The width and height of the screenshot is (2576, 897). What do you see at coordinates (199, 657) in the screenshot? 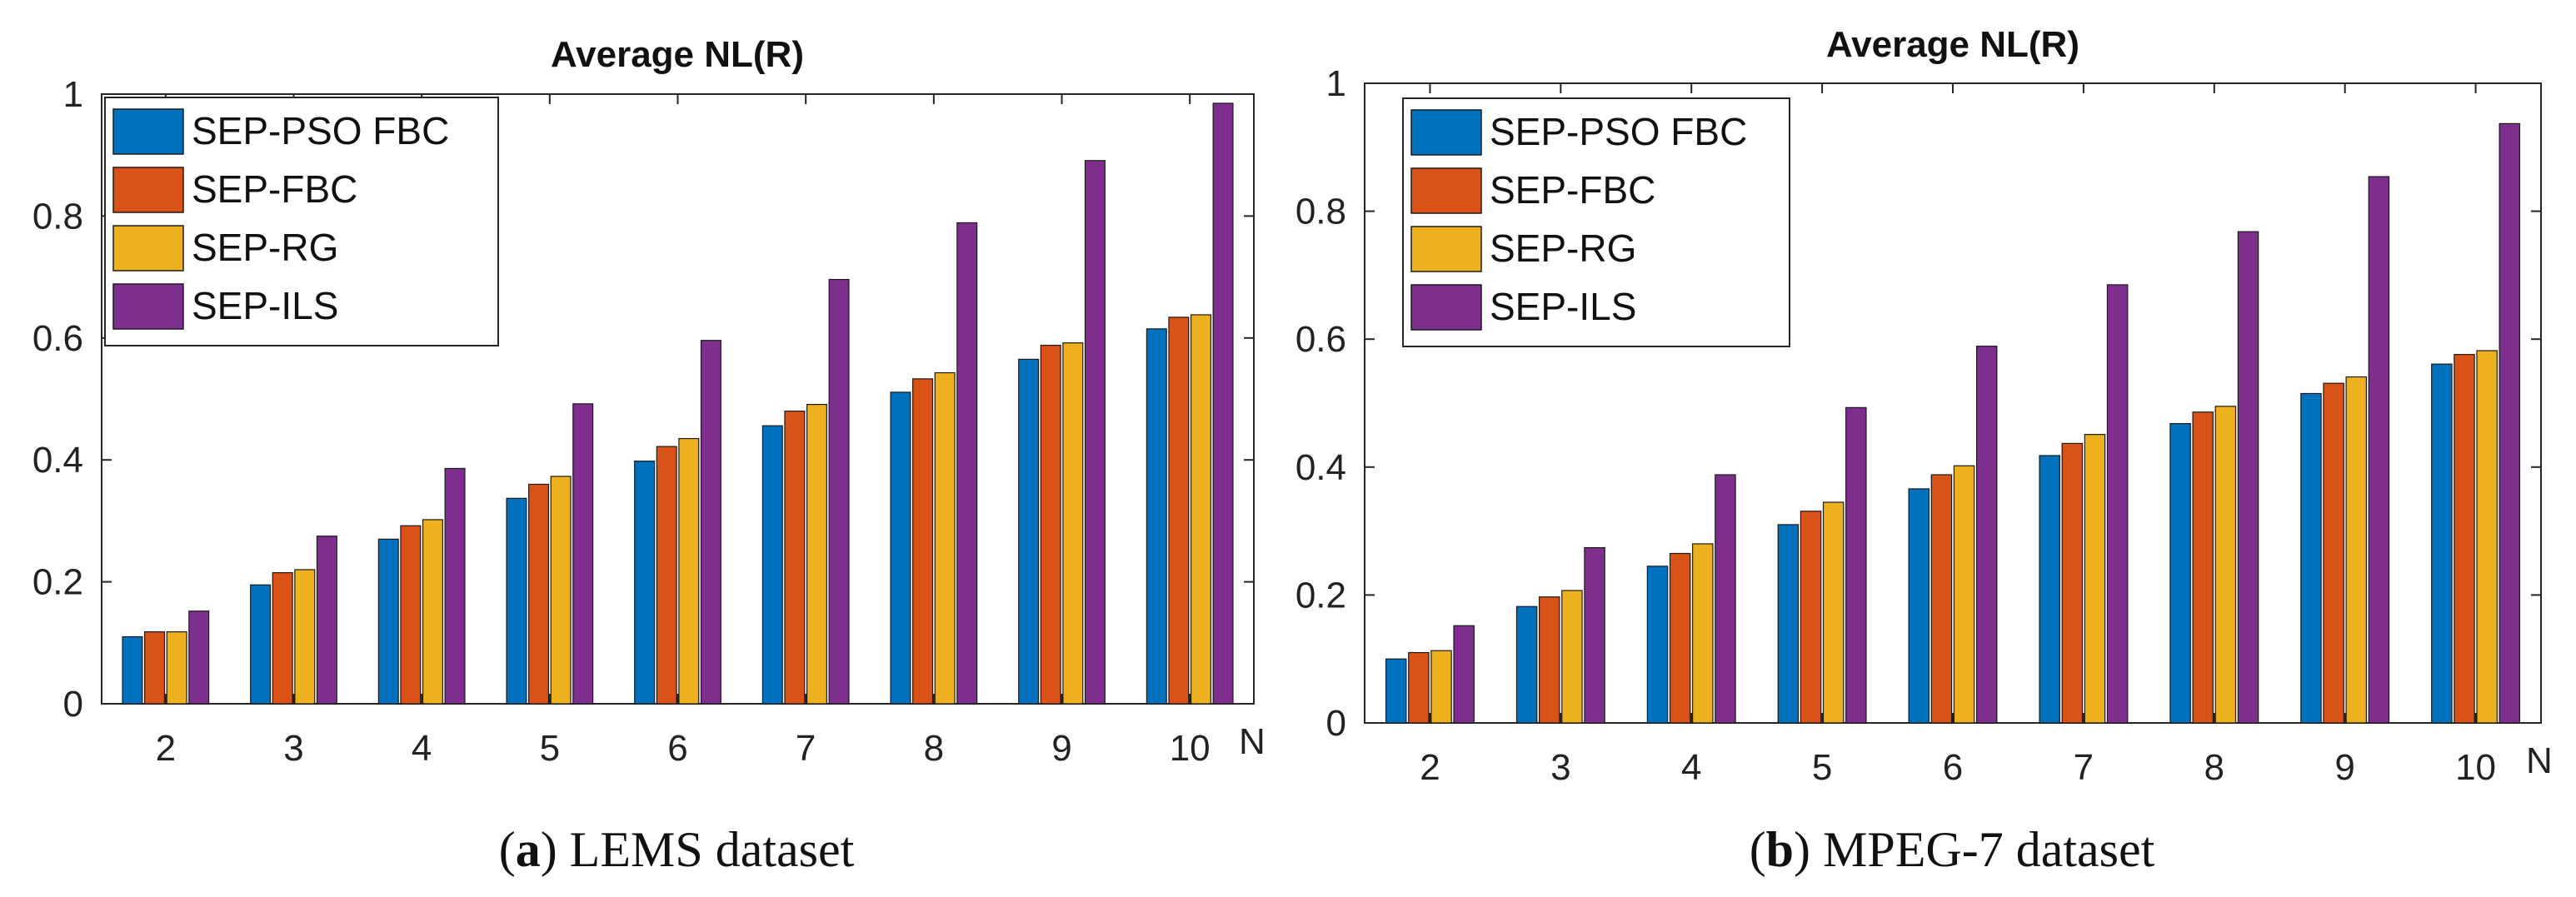
I see `bar-sep-ils-n2` at bounding box center [199, 657].